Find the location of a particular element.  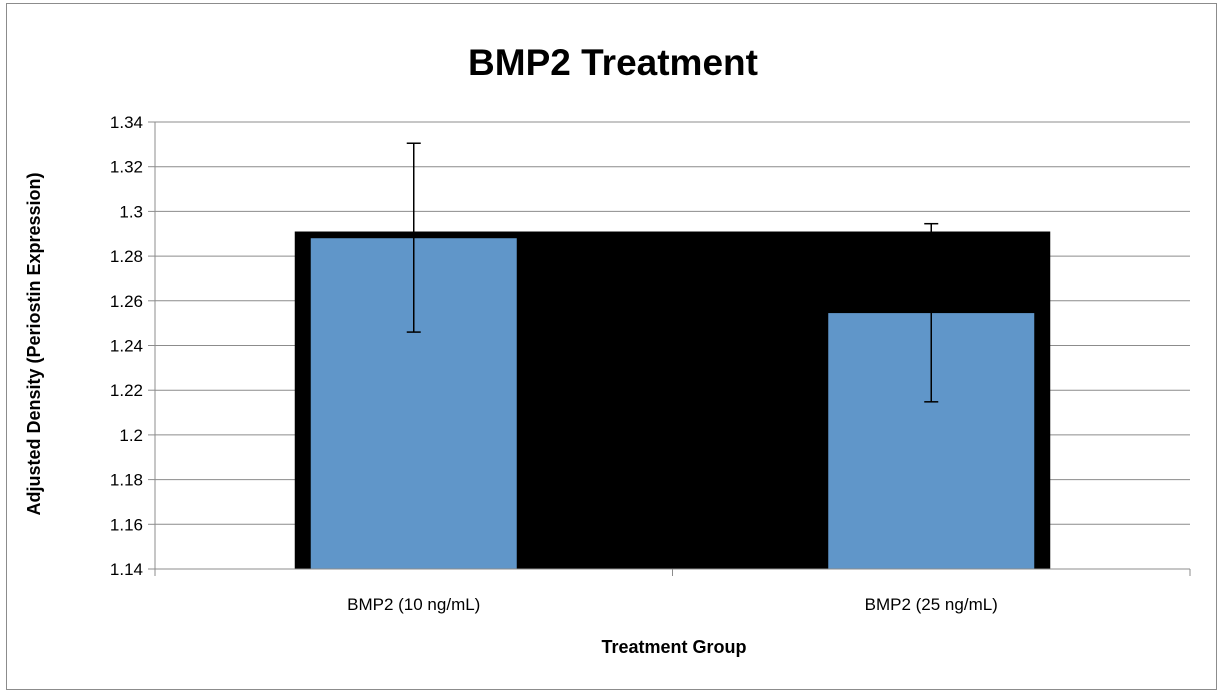

x-tick-labels: BMP2 (10 ng/mL) BMP2 (25 ng/mL) is located at coordinates (672, 604).